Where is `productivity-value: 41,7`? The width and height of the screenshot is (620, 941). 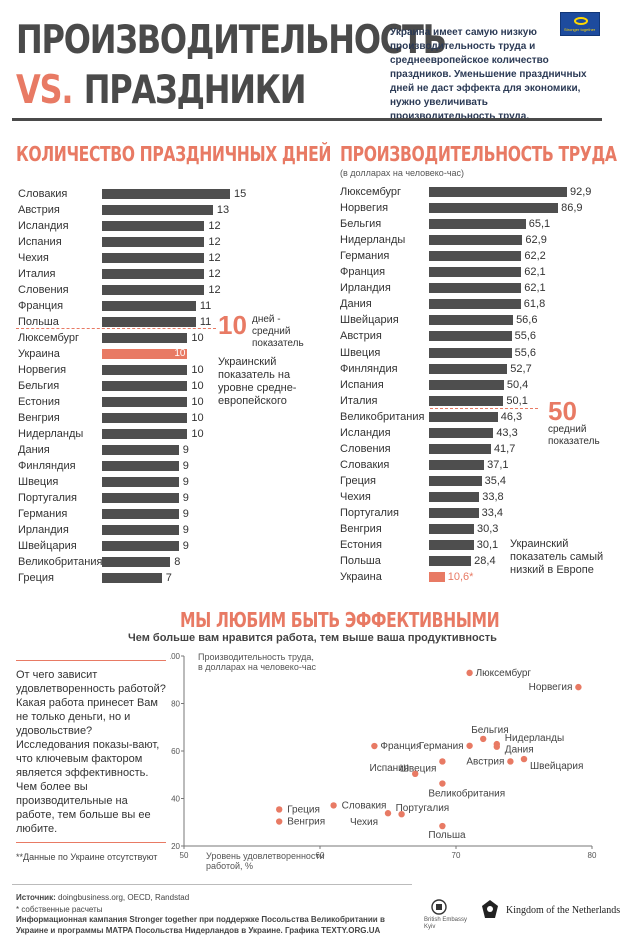 productivity-value: 41,7 is located at coordinates (504, 449).